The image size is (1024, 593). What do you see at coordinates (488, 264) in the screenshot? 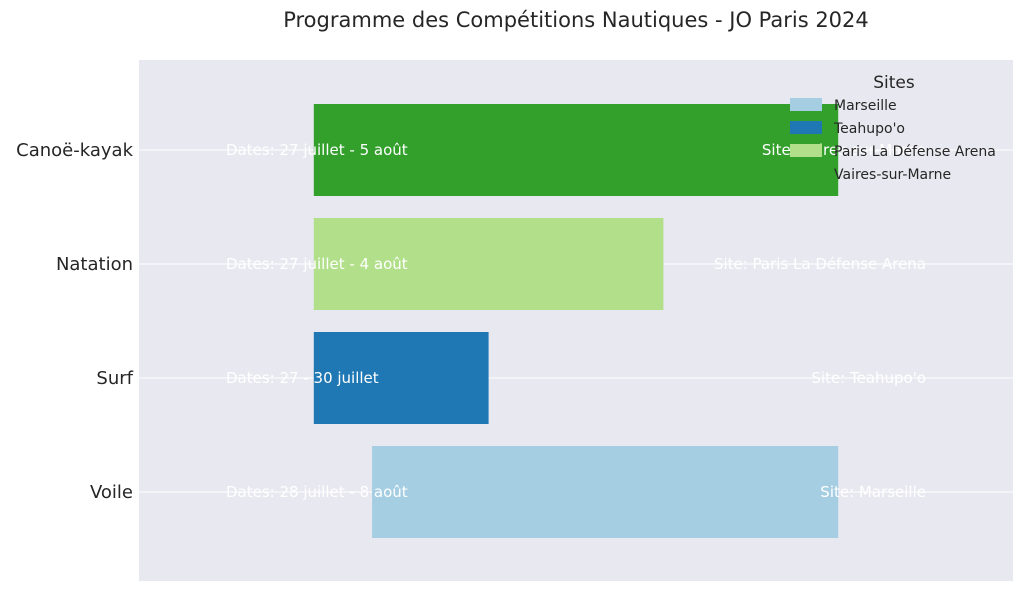
I see `bar-natation` at bounding box center [488, 264].